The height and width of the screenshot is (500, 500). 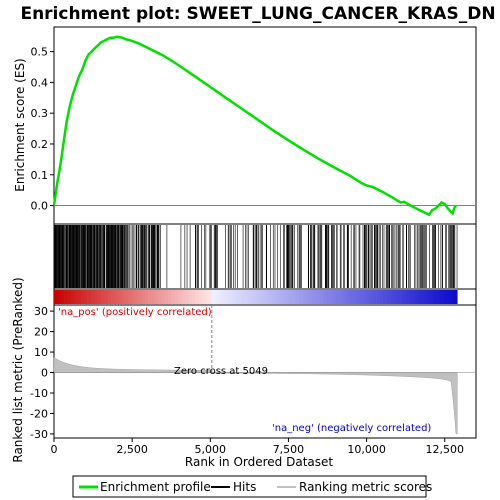 I want to click on rank-x-tick-label: 5,000, so click(x=211, y=449).